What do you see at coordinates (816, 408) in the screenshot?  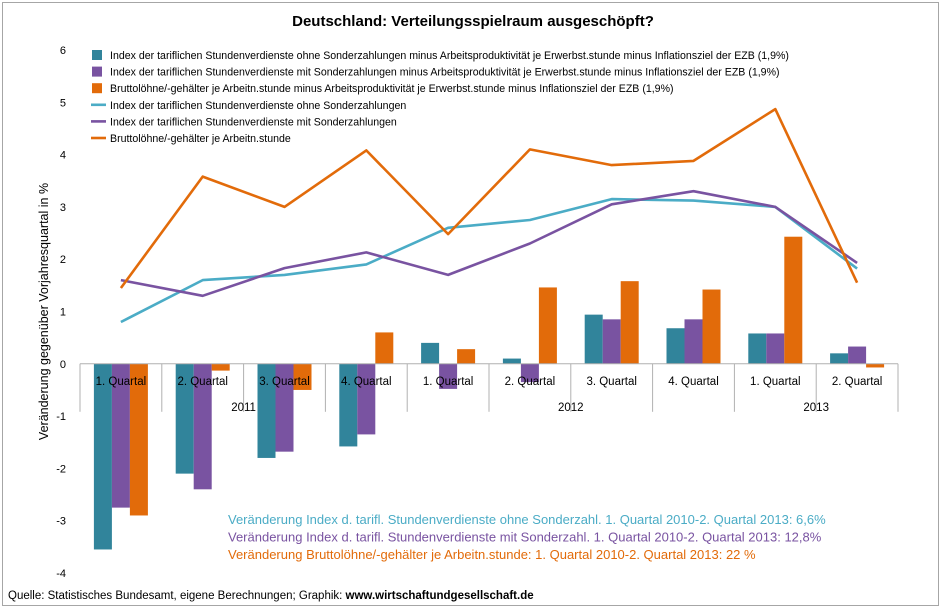 I see `year-label: 2013` at bounding box center [816, 408].